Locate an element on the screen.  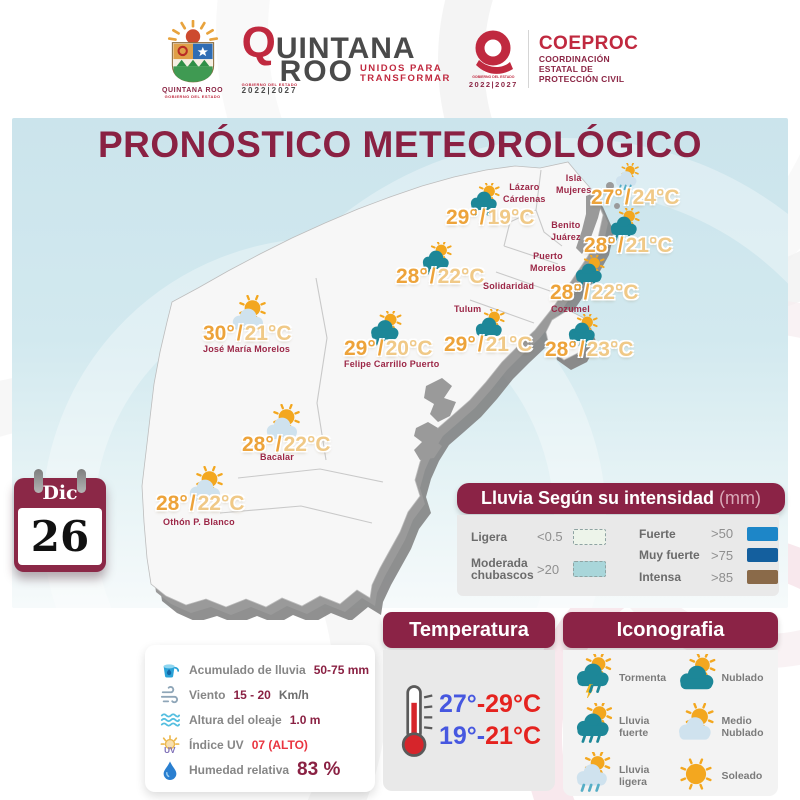
wind-icon is located at coordinates (170, 695).